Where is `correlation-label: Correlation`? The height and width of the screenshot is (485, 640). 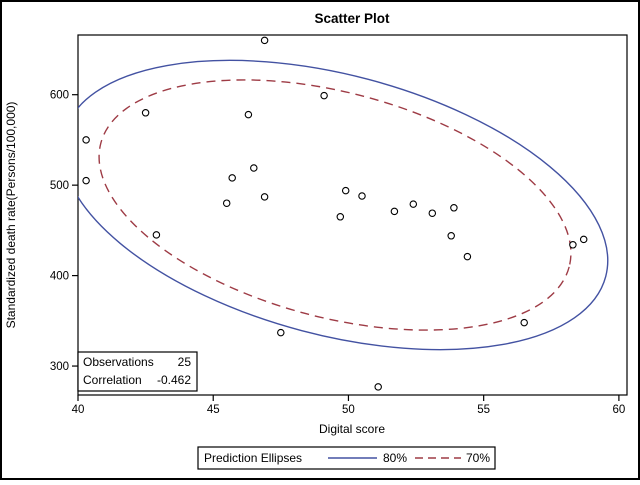
correlation-label: Correlation is located at coordinates (112, 380).